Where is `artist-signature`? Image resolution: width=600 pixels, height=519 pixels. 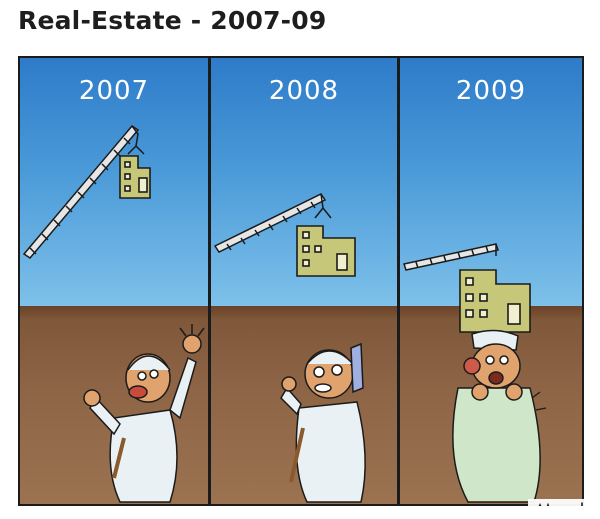 artist-signature is located at coordinates (556, 502).